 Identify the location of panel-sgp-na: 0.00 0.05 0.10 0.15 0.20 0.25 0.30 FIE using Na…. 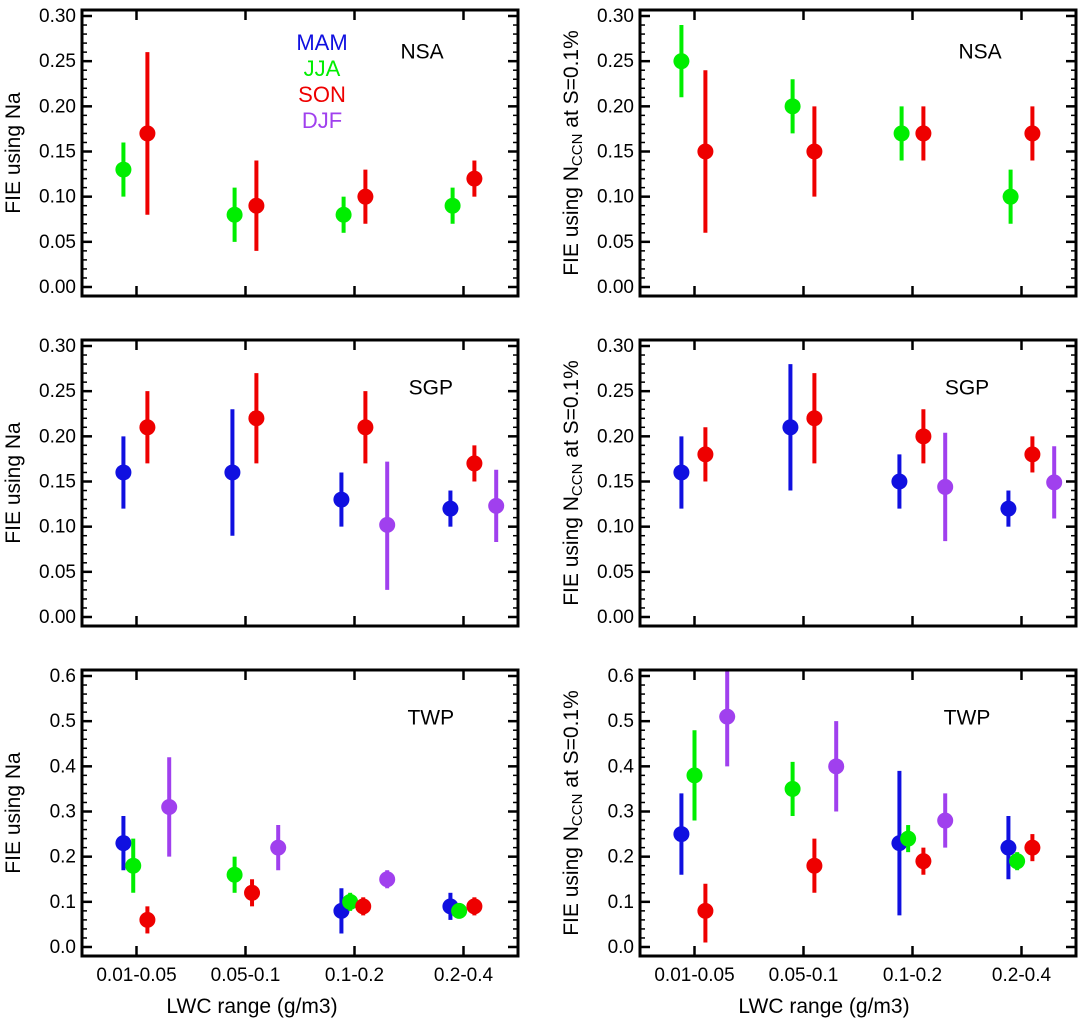
(261, 482).